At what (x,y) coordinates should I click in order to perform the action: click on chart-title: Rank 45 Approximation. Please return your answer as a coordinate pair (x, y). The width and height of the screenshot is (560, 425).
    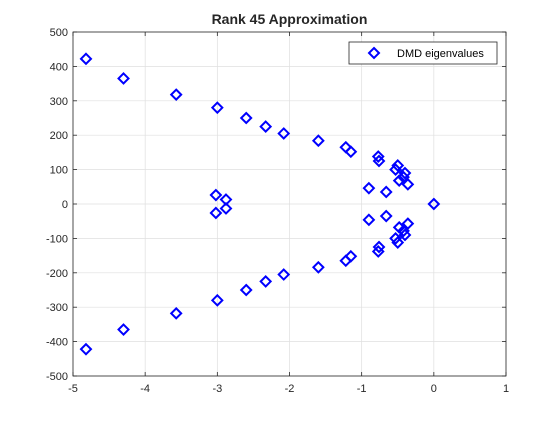
    Looking at the image, I should click on (290, 19).